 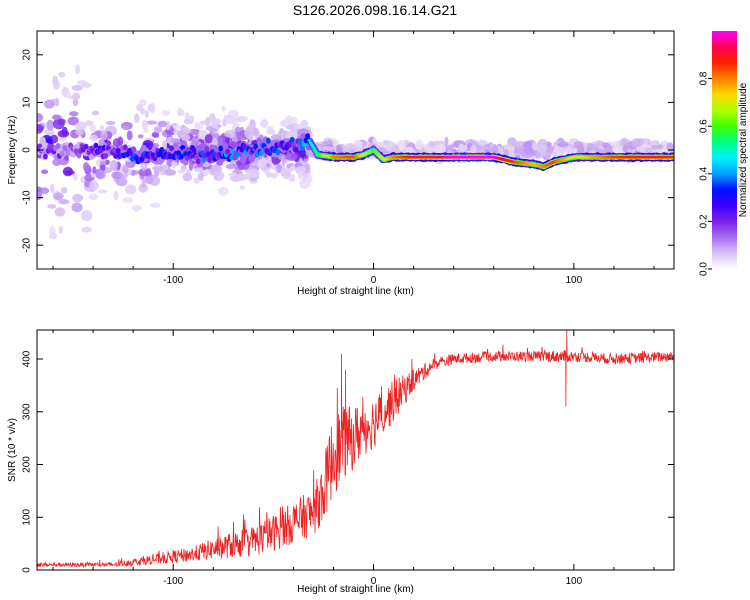 What do you see at coordinates (355, 589) in the screenshot?
I see `snr-x-label: Height of straight line (km)` at bounding box center [355, 589].